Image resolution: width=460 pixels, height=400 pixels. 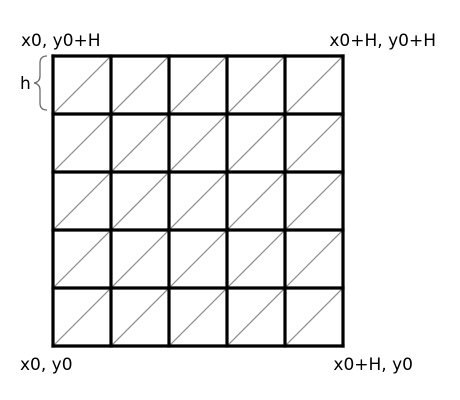 I want to click on corner-label-top-left: x0, y0+H, so click(x=61, y=41).